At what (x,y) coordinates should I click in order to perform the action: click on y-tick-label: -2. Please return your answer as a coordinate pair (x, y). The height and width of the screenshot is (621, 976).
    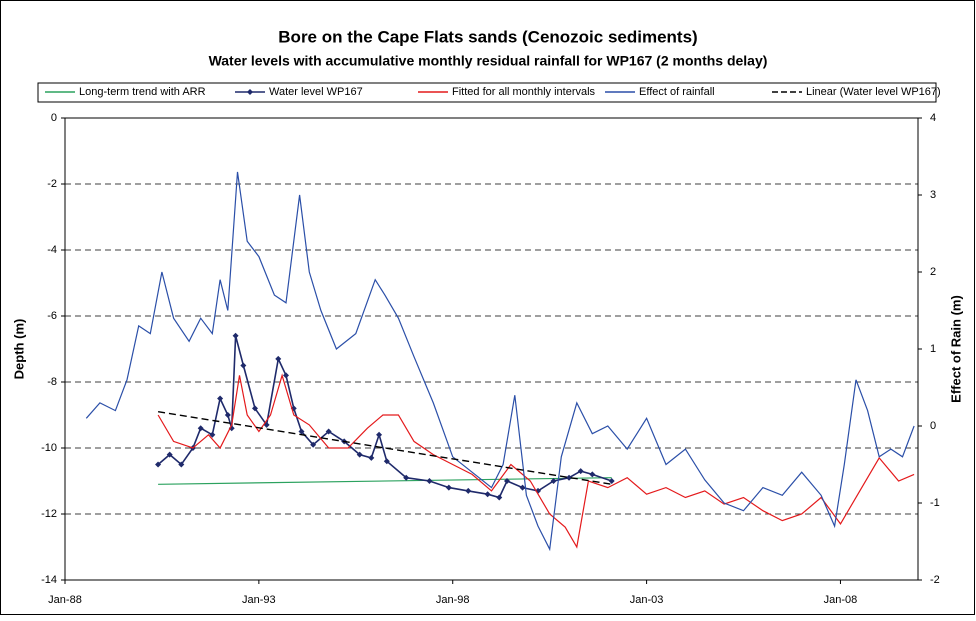
    Looking at the image, I should click on (52, 184).